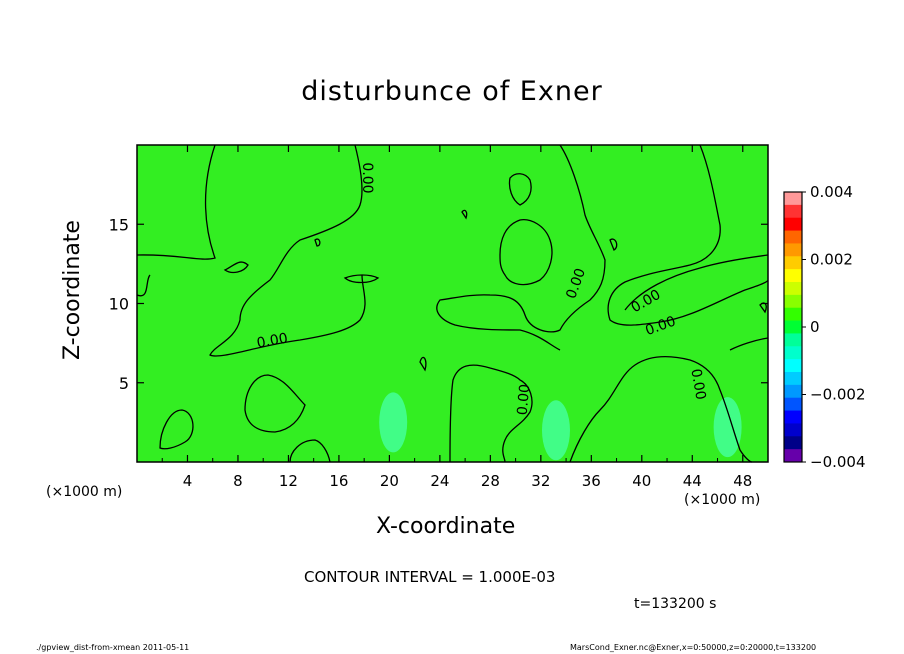 Image resolution: width=904 pixels, height=654 pixels. Describe the element at coordinates (838, 462) in the screenshot. I see `colorbar-tick-label: −0.004` at that location.